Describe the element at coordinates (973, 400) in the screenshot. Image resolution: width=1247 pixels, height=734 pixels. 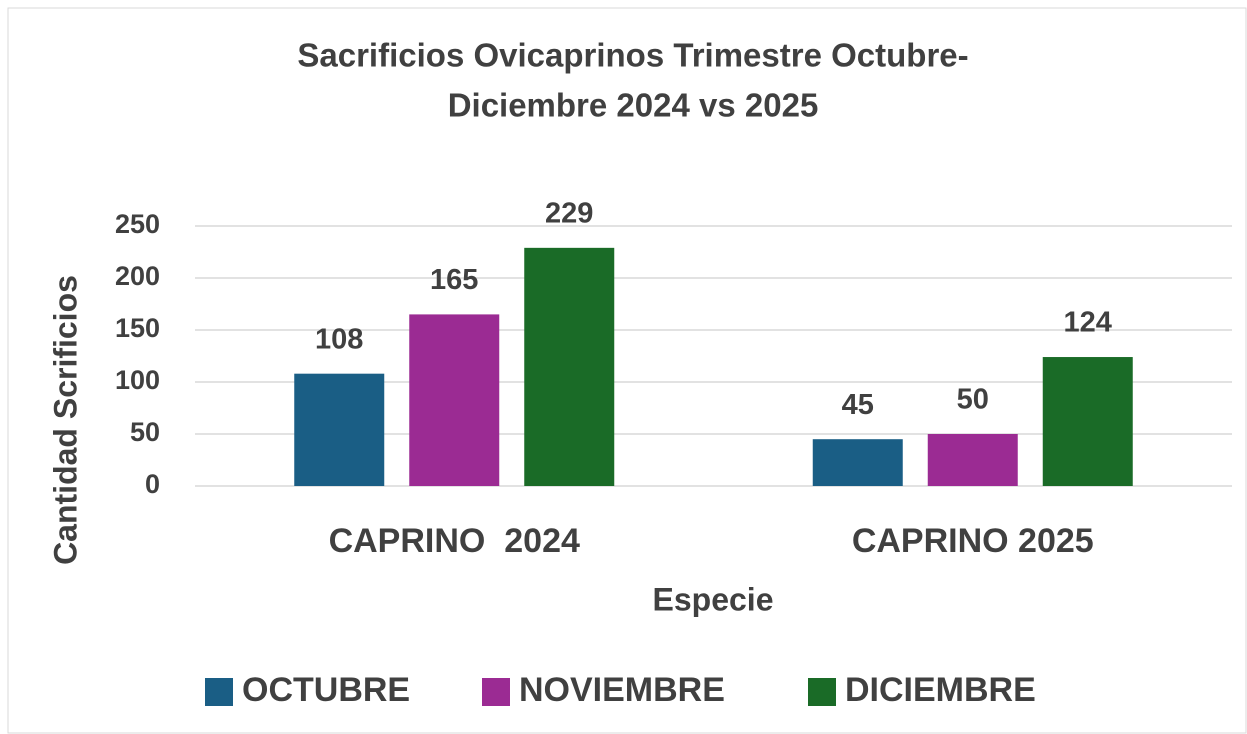
I see `data-label: 50` at that location.